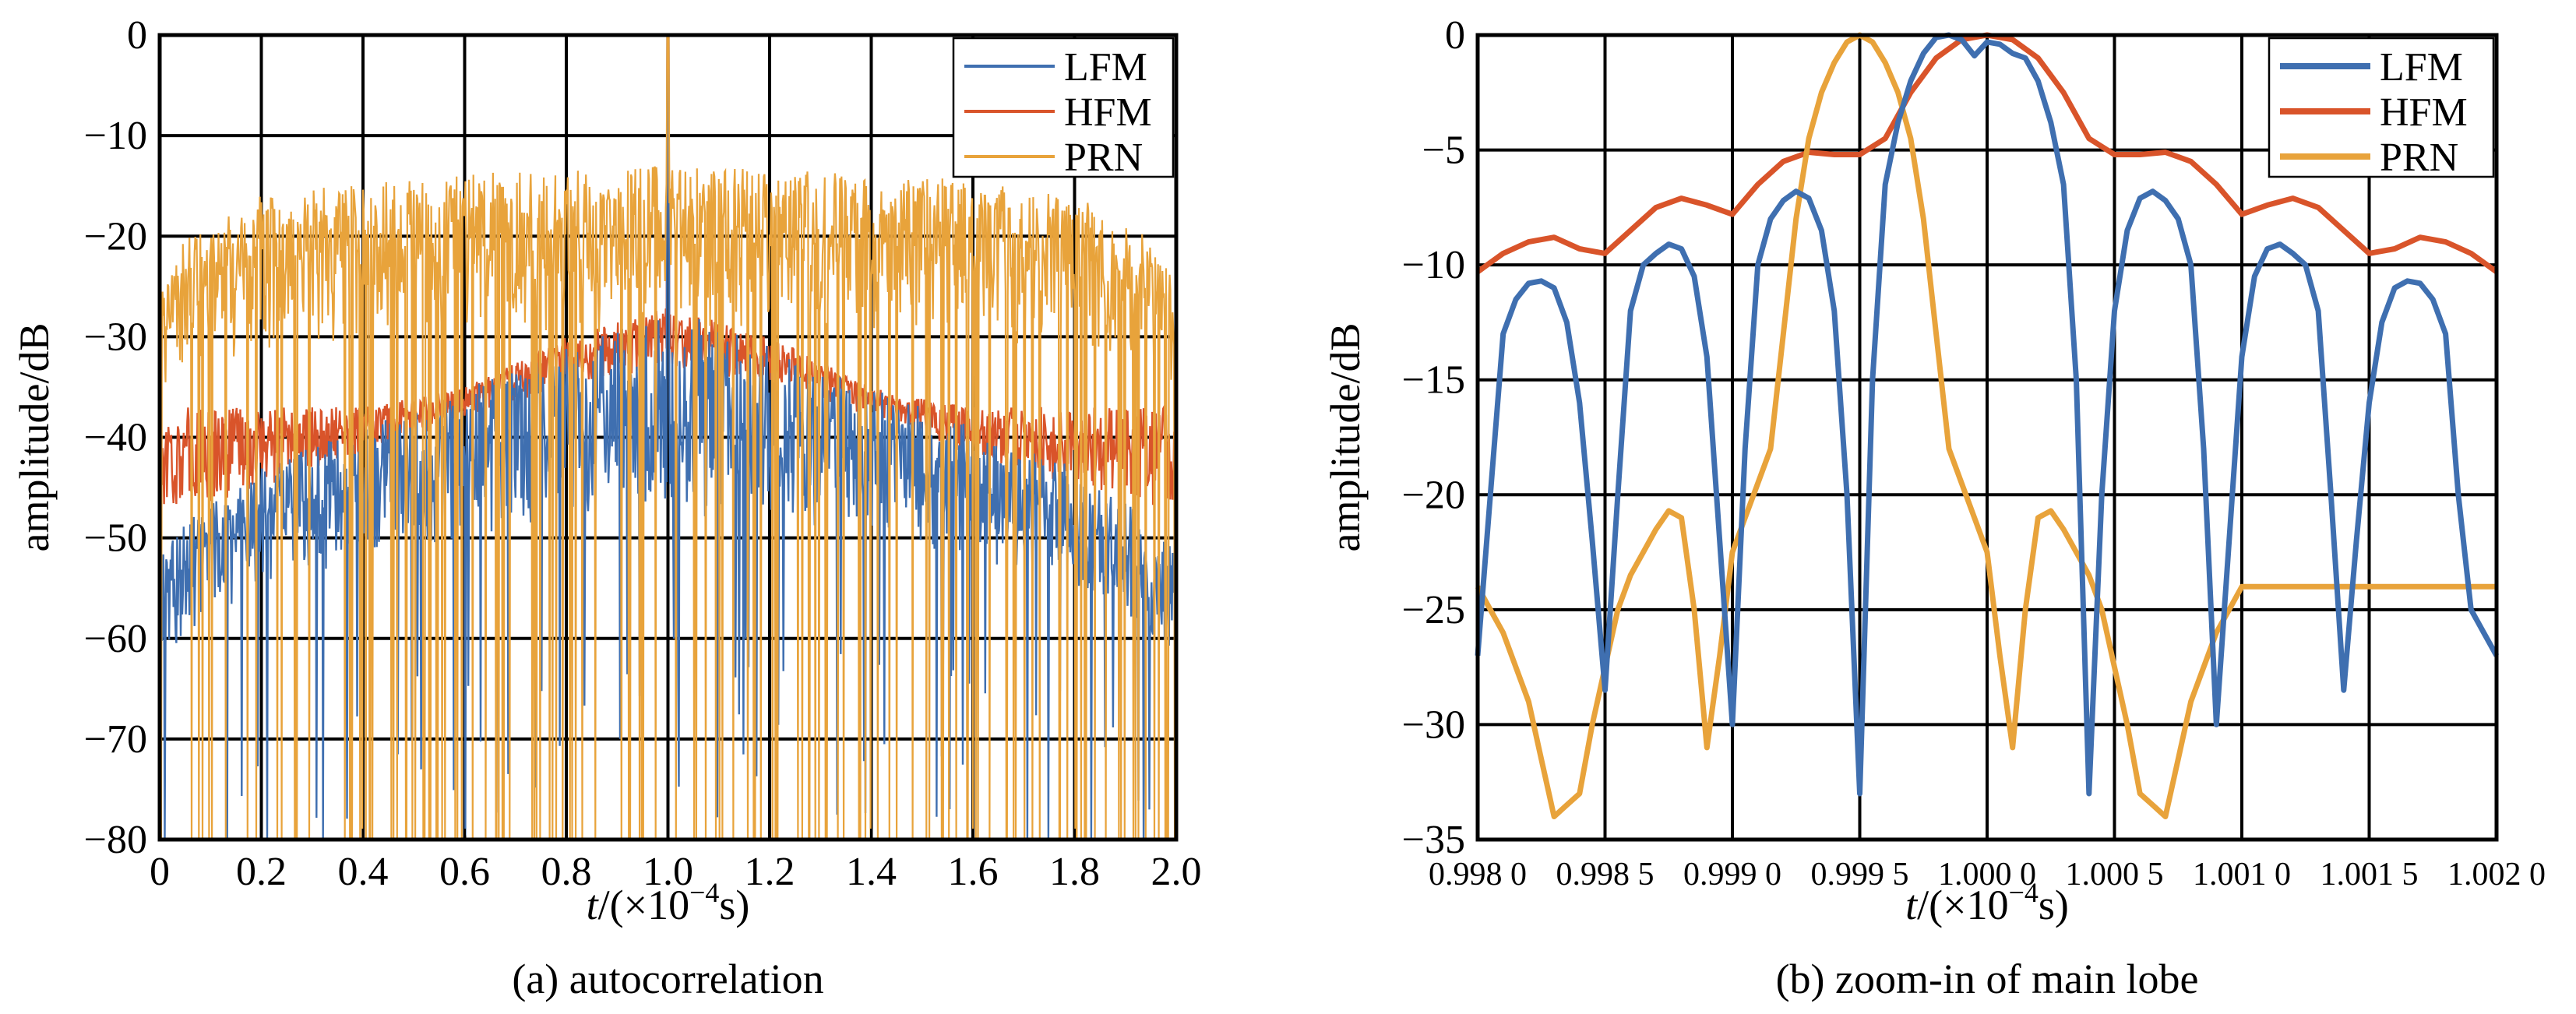  What do you see at coordinates (2115, 875) in the screenshot?
I see `x-tick-label: 1.000 5` at bounding box center [2115, 875].